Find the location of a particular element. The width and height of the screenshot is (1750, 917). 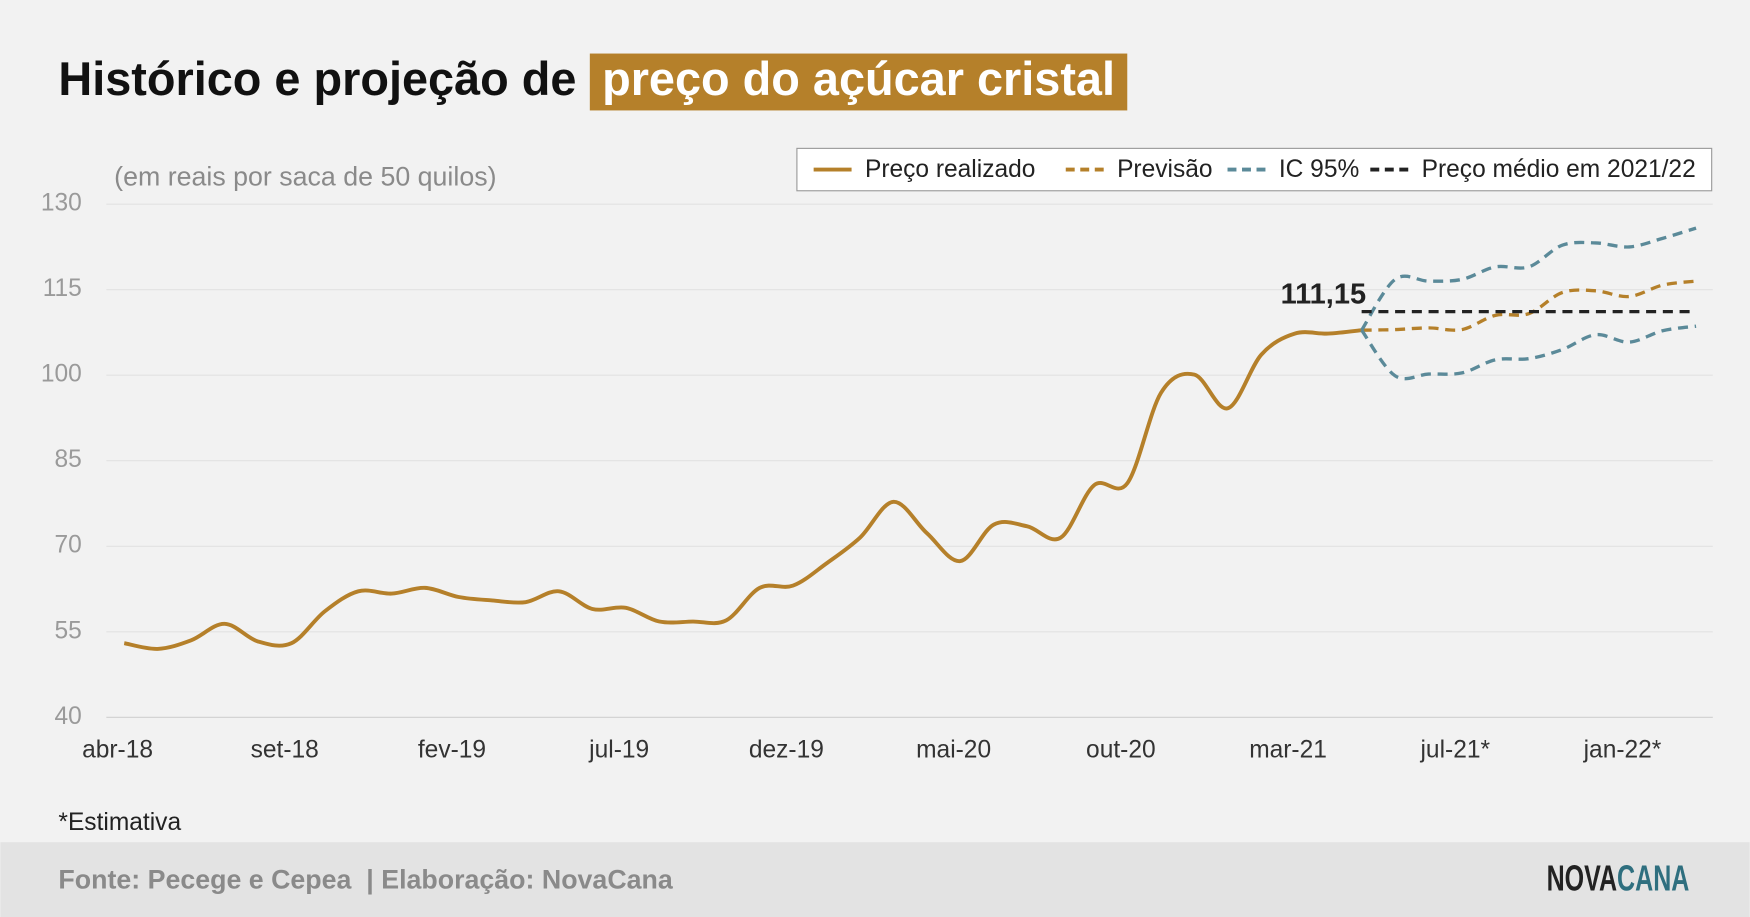

x-tick-label: mar-21 is located at coordinates (1288, 749).